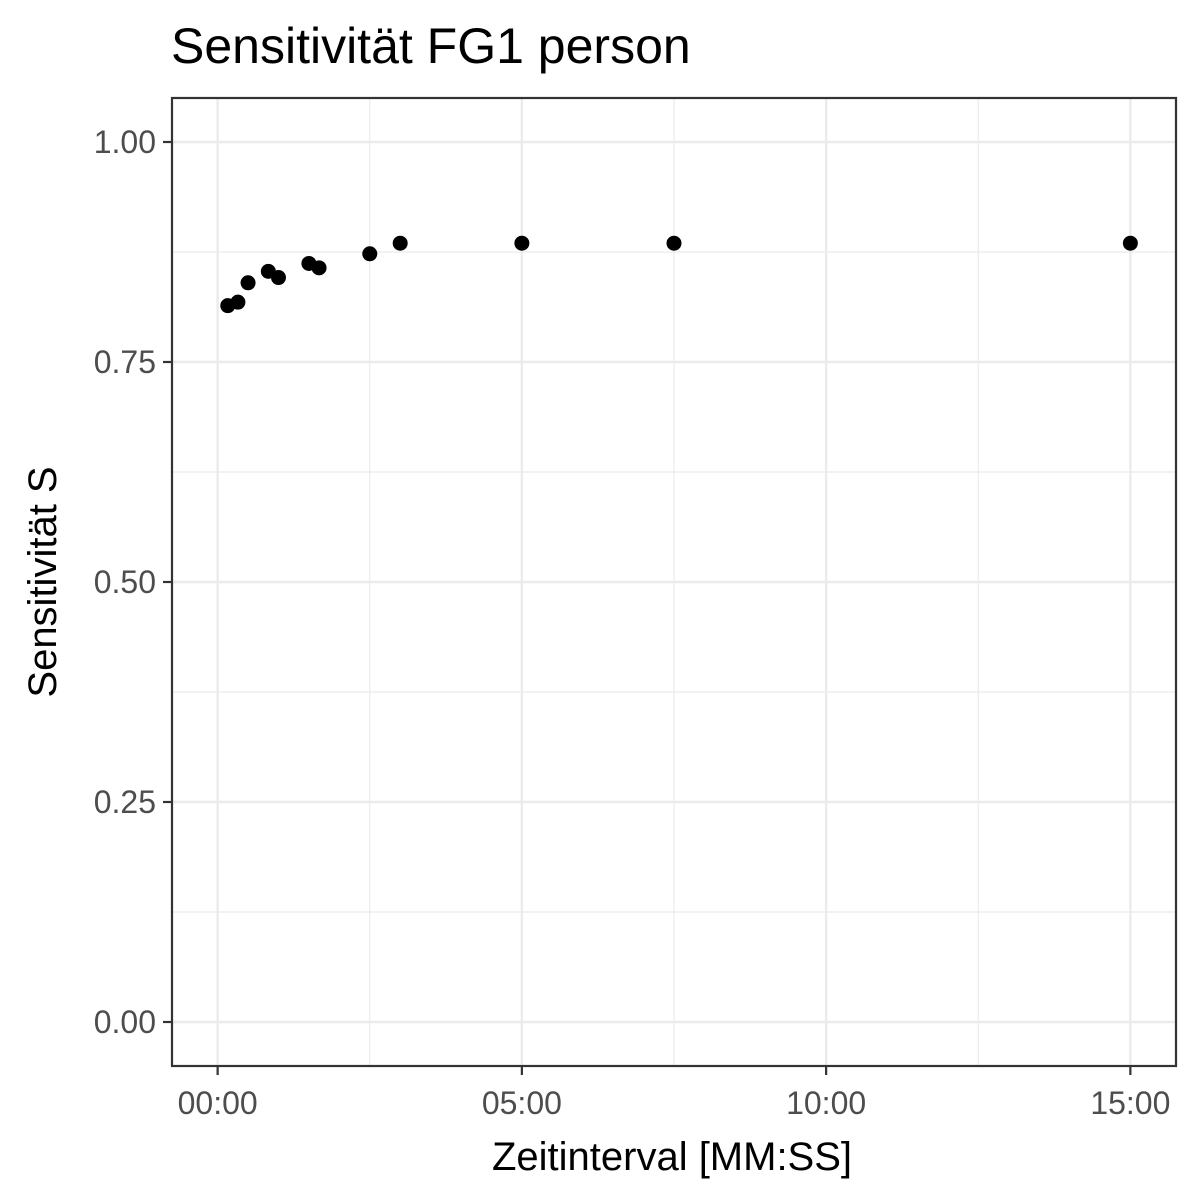  I want to click on x-axis-ticks: 00:00 05:00 10:00 15:00, so click(674, 1093).